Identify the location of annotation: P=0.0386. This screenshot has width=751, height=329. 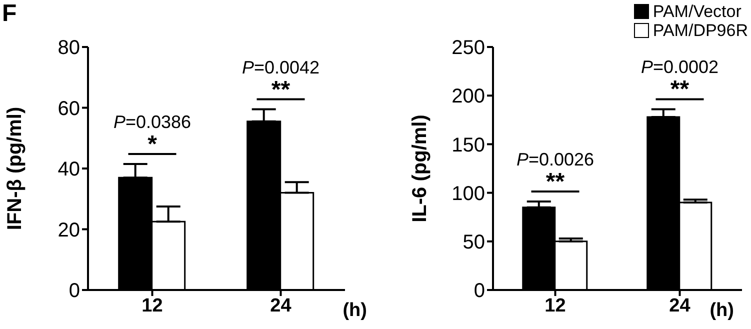
(152, 122).